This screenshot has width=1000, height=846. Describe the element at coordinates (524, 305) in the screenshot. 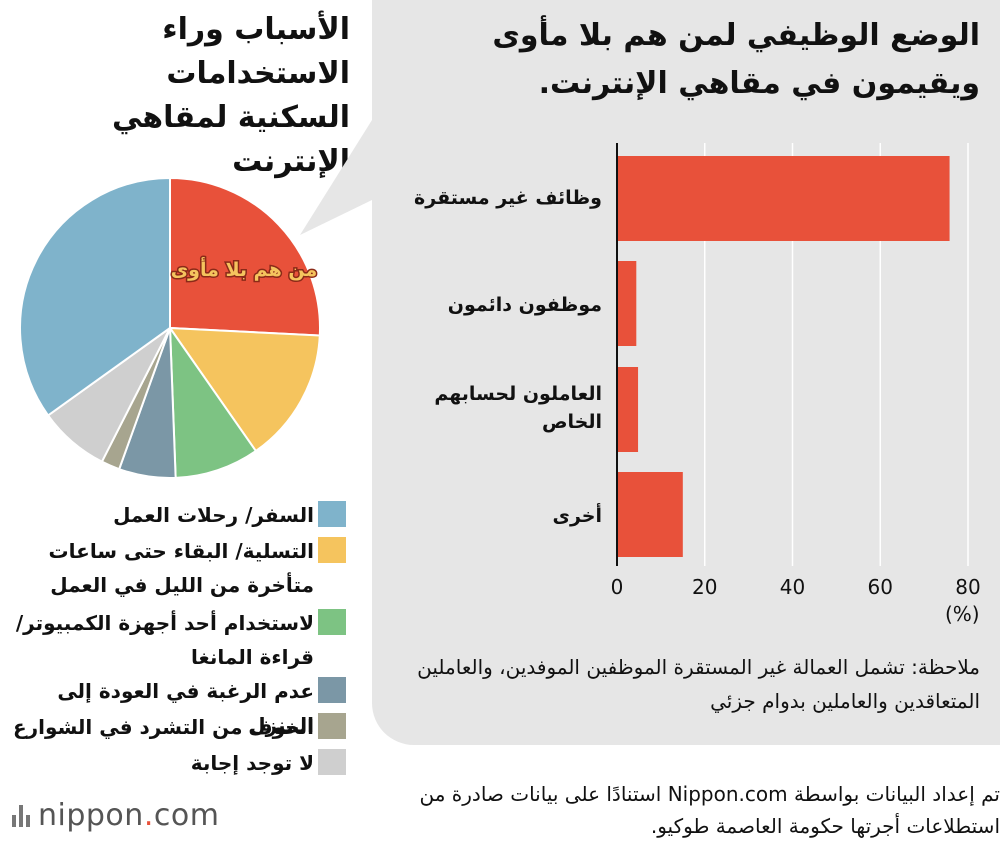

I see `bar-category-label: موظفون دائمون` at that location.